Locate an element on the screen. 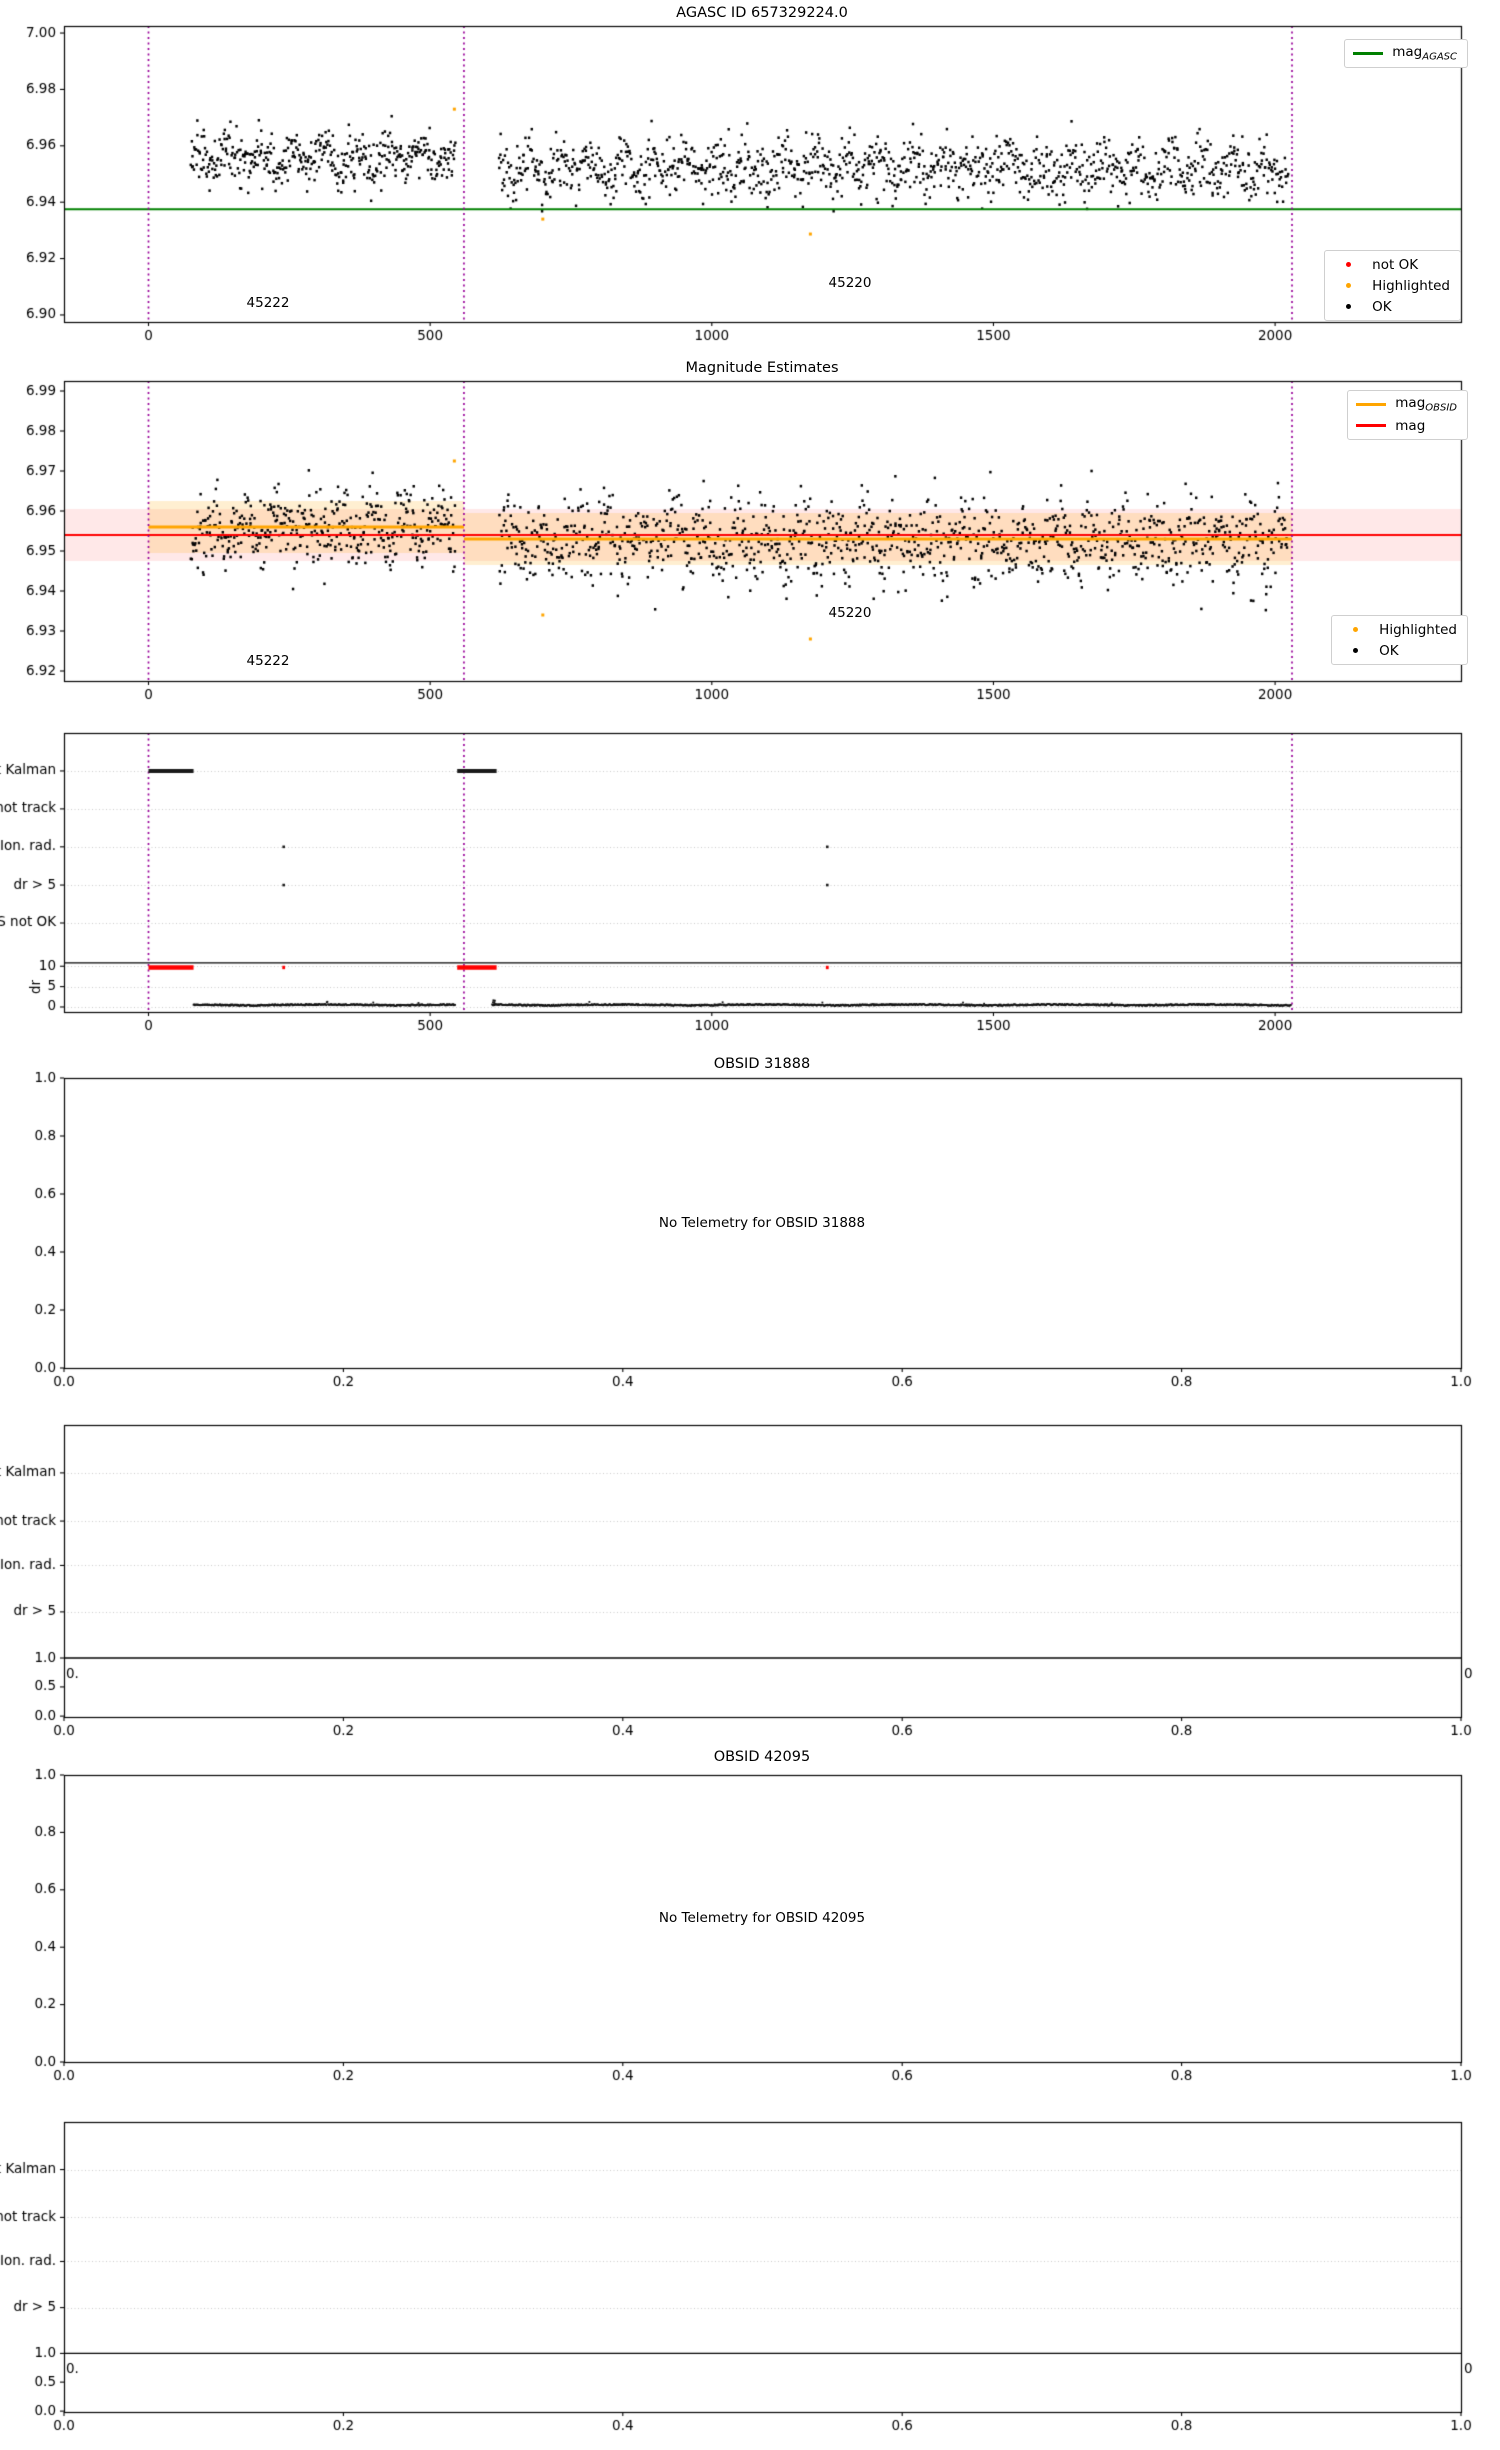  legend-mag-lines-plot2: magOBSID mag is located at coordinates (1407, 415).